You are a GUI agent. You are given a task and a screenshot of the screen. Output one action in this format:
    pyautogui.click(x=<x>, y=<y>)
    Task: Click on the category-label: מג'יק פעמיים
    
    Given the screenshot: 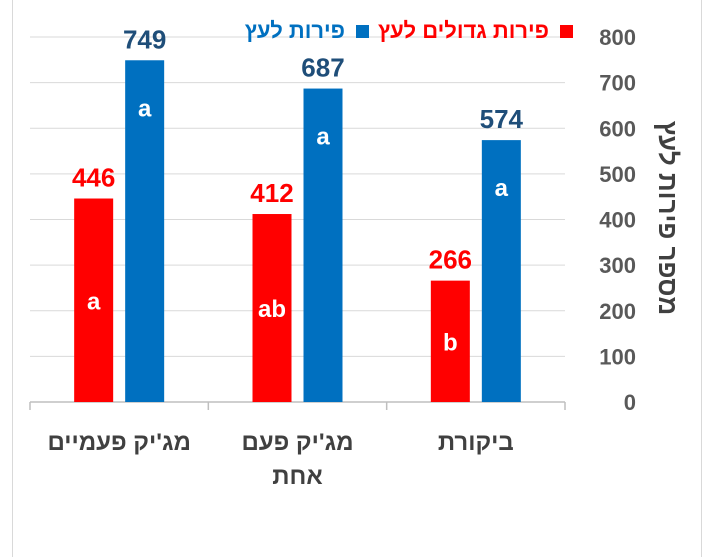 What is the action you would take?
    pyautogui.click(x=118, y=442)
    